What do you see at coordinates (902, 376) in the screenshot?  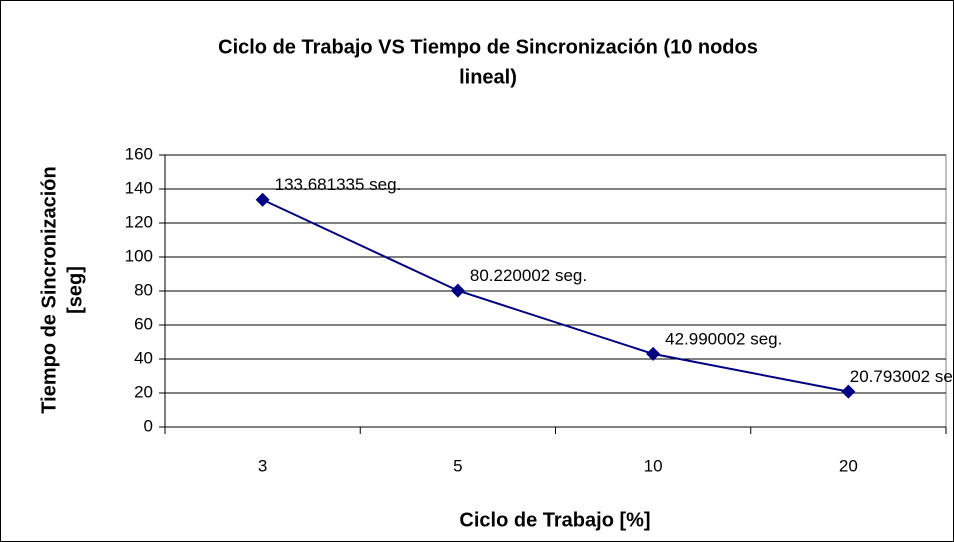 I see `data-label: 20.793002 seg.` at bounding box center [902, 376].